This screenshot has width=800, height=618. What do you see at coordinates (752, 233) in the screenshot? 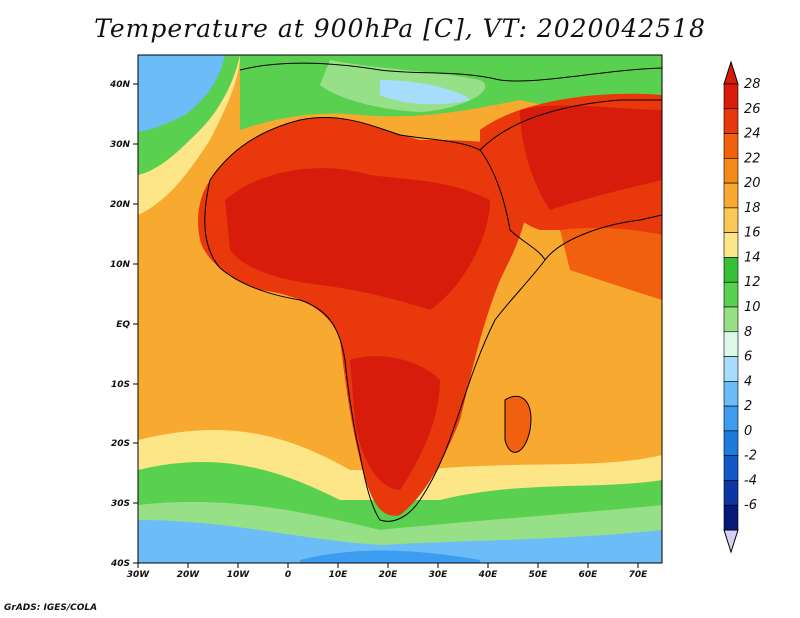
I see `colorbar-label: 16` at bounding box center [752, 233].